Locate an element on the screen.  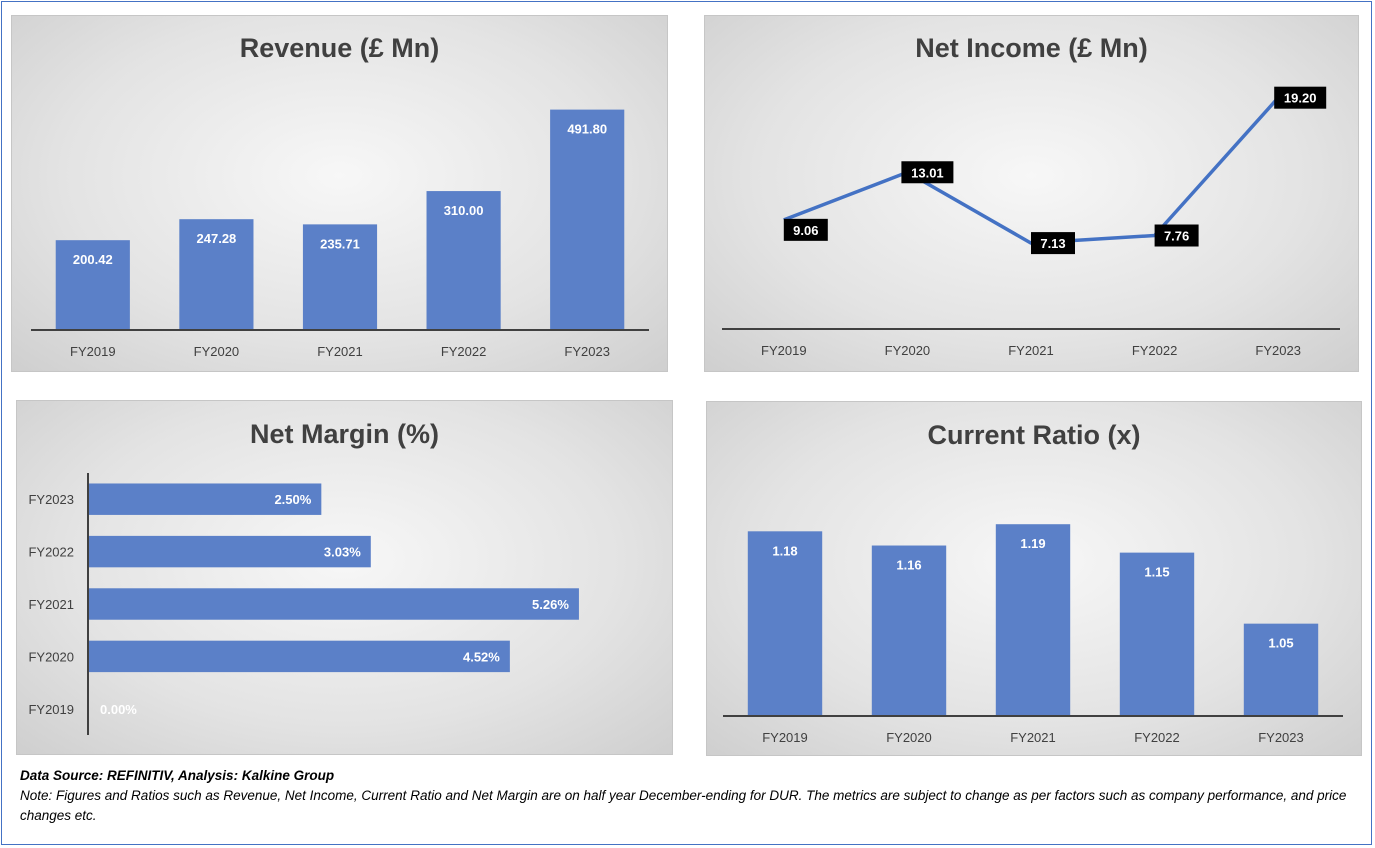
data-label: 9.06 is located at coordinates (805, 230).